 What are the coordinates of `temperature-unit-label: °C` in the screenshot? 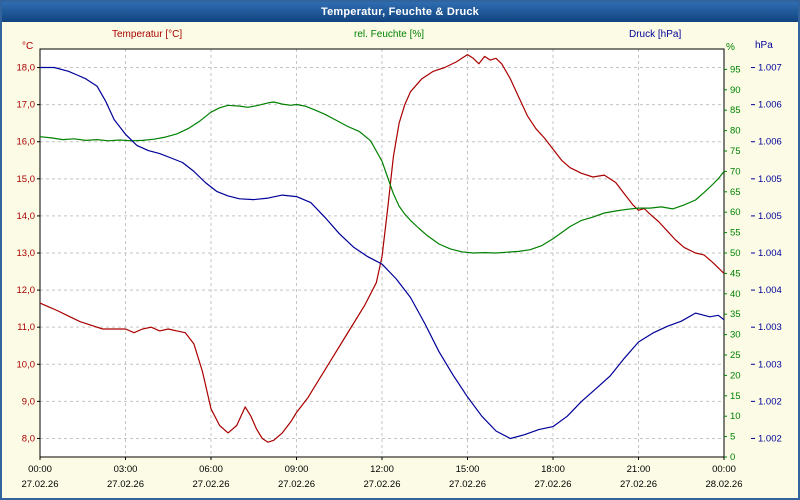 It's located at (28, 46).